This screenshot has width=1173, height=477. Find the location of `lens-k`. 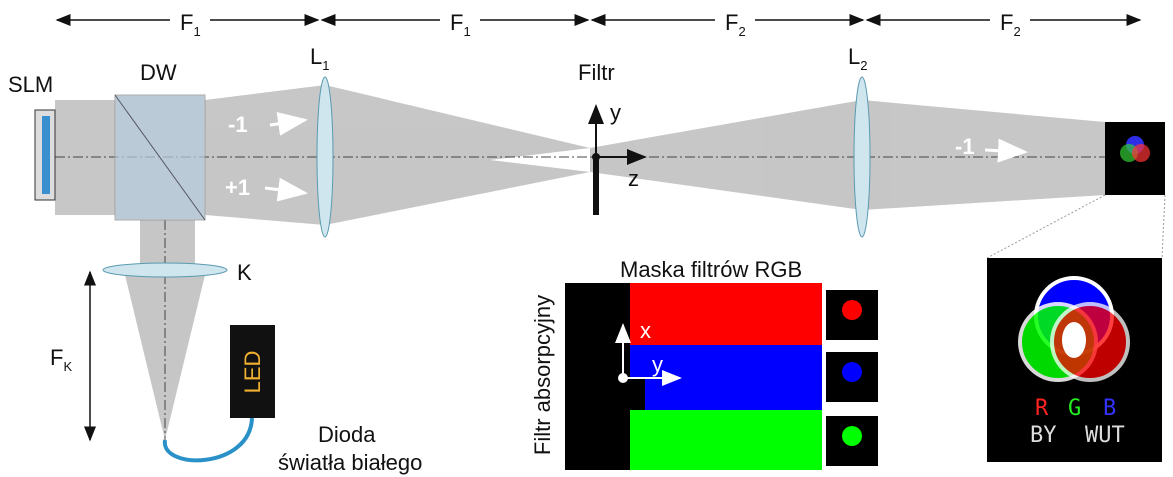

lens-k is located at coordinates (165, 270).